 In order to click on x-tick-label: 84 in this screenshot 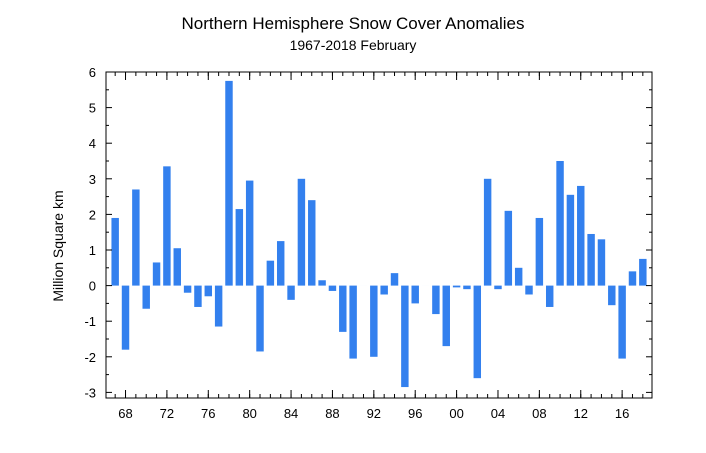, I will do `click(291, 413)`.